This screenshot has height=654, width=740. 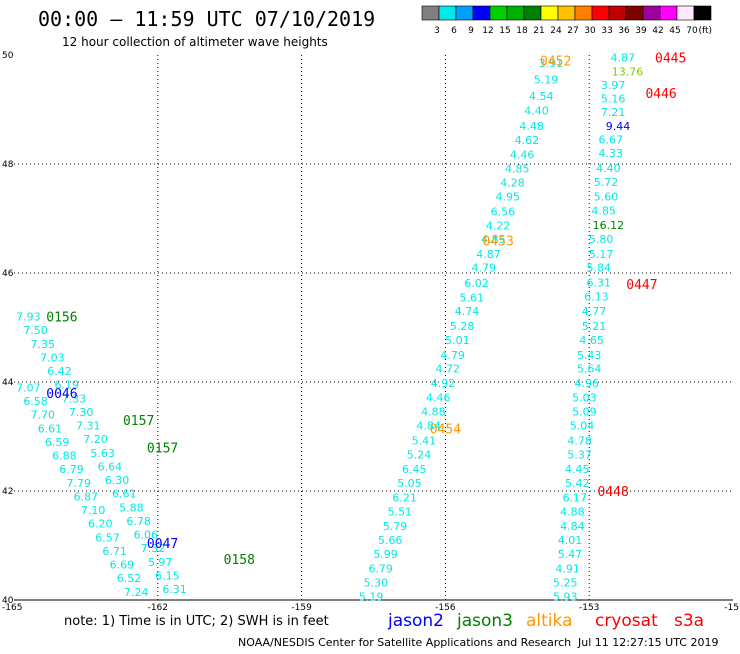 I want to click on wave-height-value: 5.01, so click(x=457, y=340).